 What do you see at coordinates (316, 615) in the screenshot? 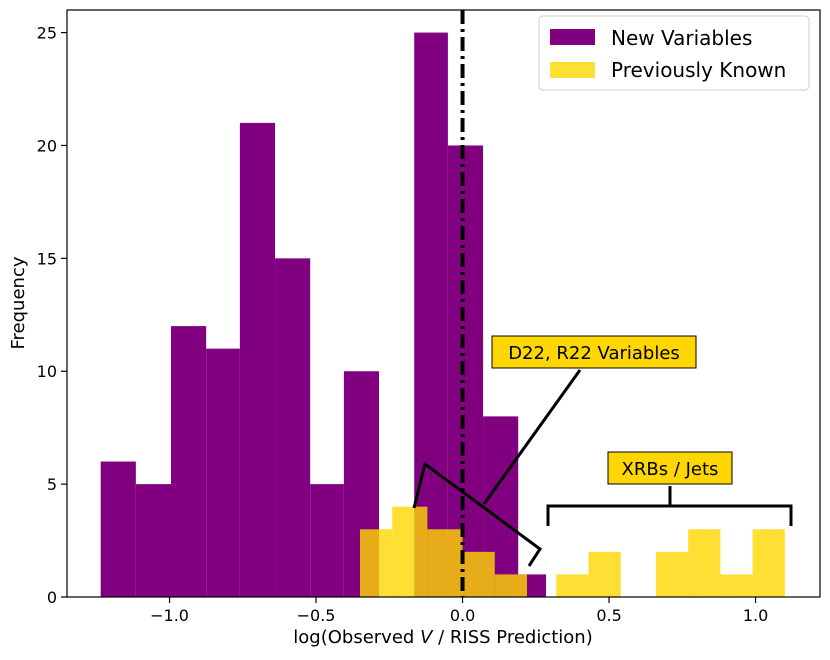
I see `x-tick-label: −0.5` at bounding box center [316, 615].